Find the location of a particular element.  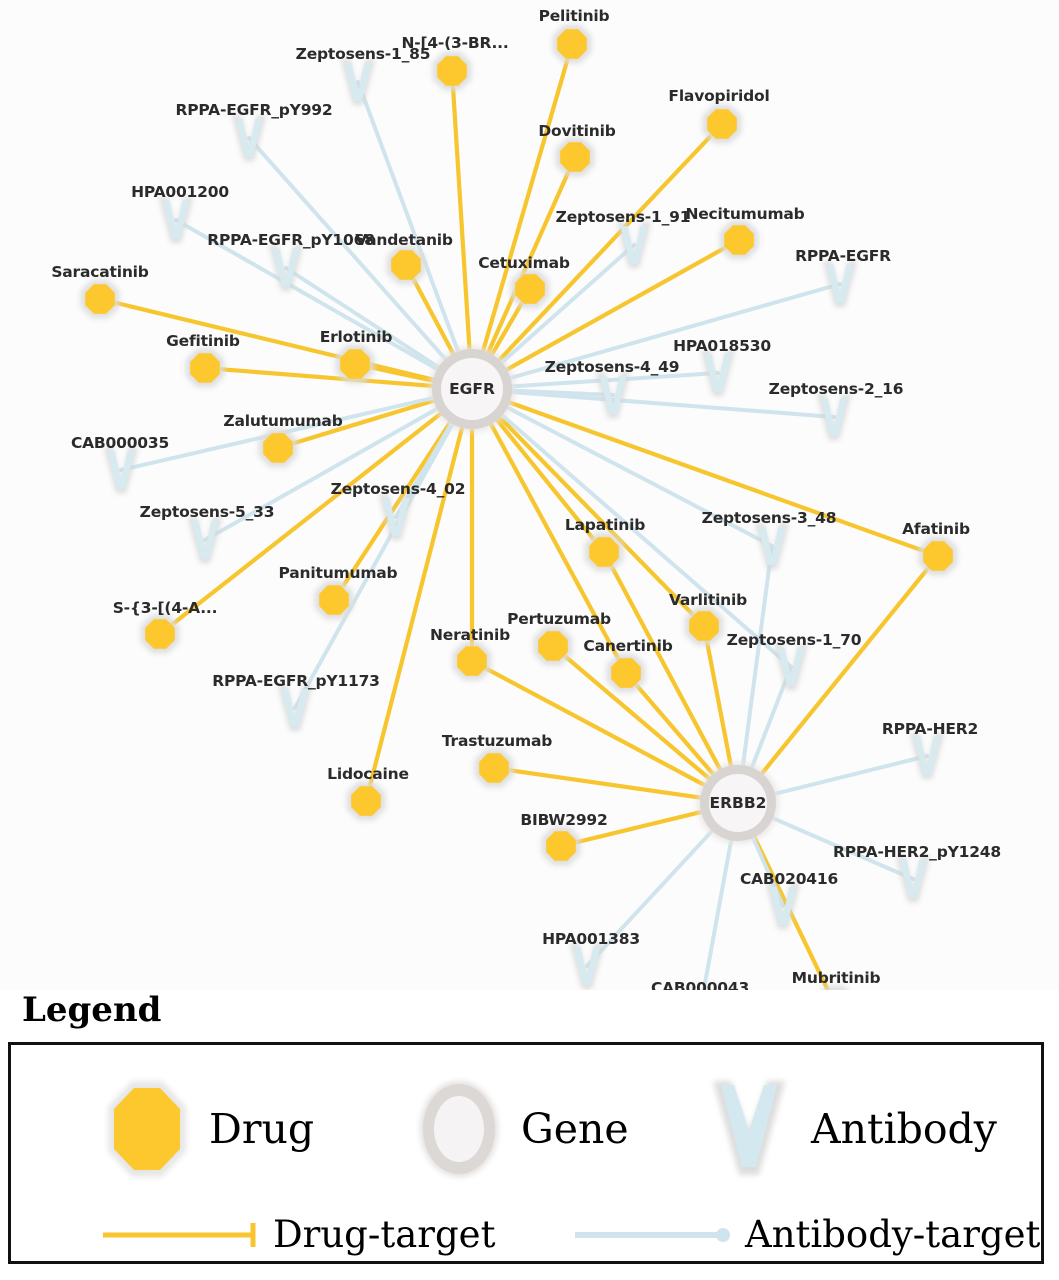

legend-label-antibody: Antibody is located at coordinates (904, 1129).